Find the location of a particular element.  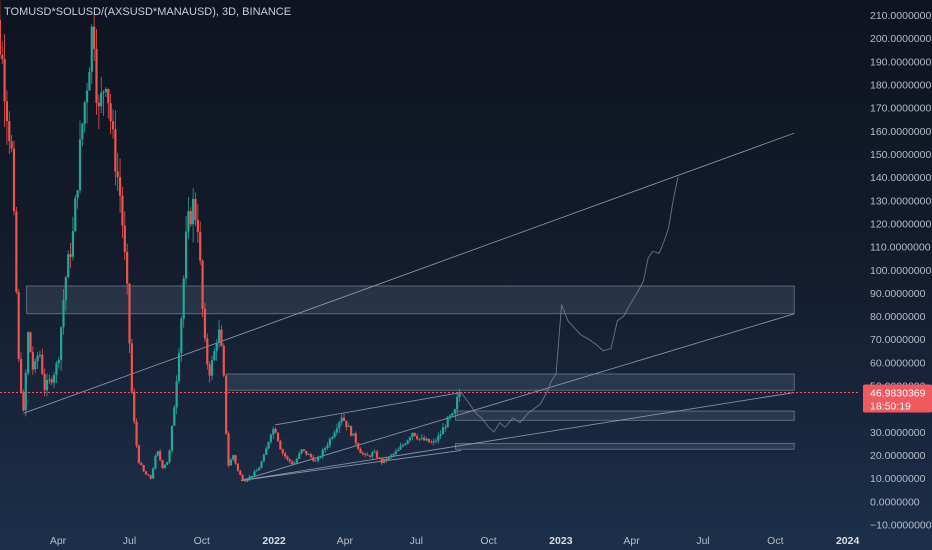

x-tick-label: Jul is located at coordinates (702, 541).